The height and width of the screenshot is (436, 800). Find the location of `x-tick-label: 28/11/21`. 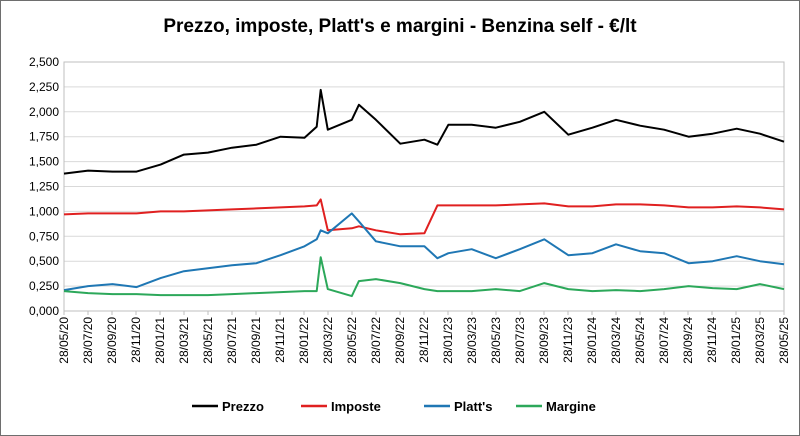

x-tick-label: 28/11/21 is located at coordinates (280, 340).